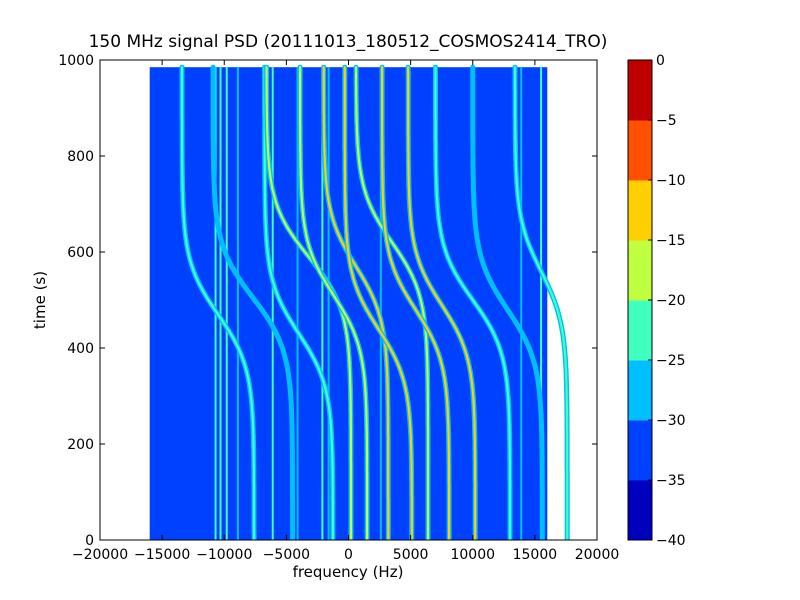 Image resolution: width=800 pixels, height=600 pixels. I want to click on colorbar-tick-label: −25, so click(671, 361).